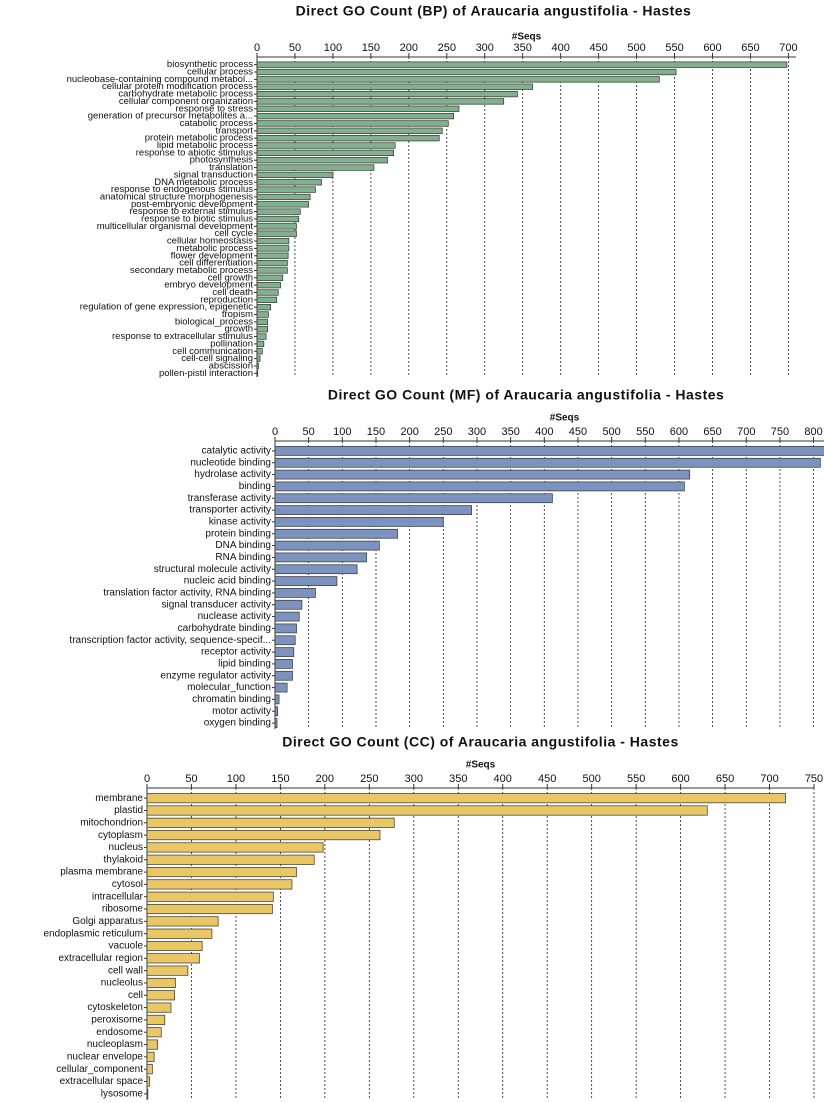 The image size is (824, 1103). I want to click on y-tick-label: enzyme regulator activity, so click(215, 675).